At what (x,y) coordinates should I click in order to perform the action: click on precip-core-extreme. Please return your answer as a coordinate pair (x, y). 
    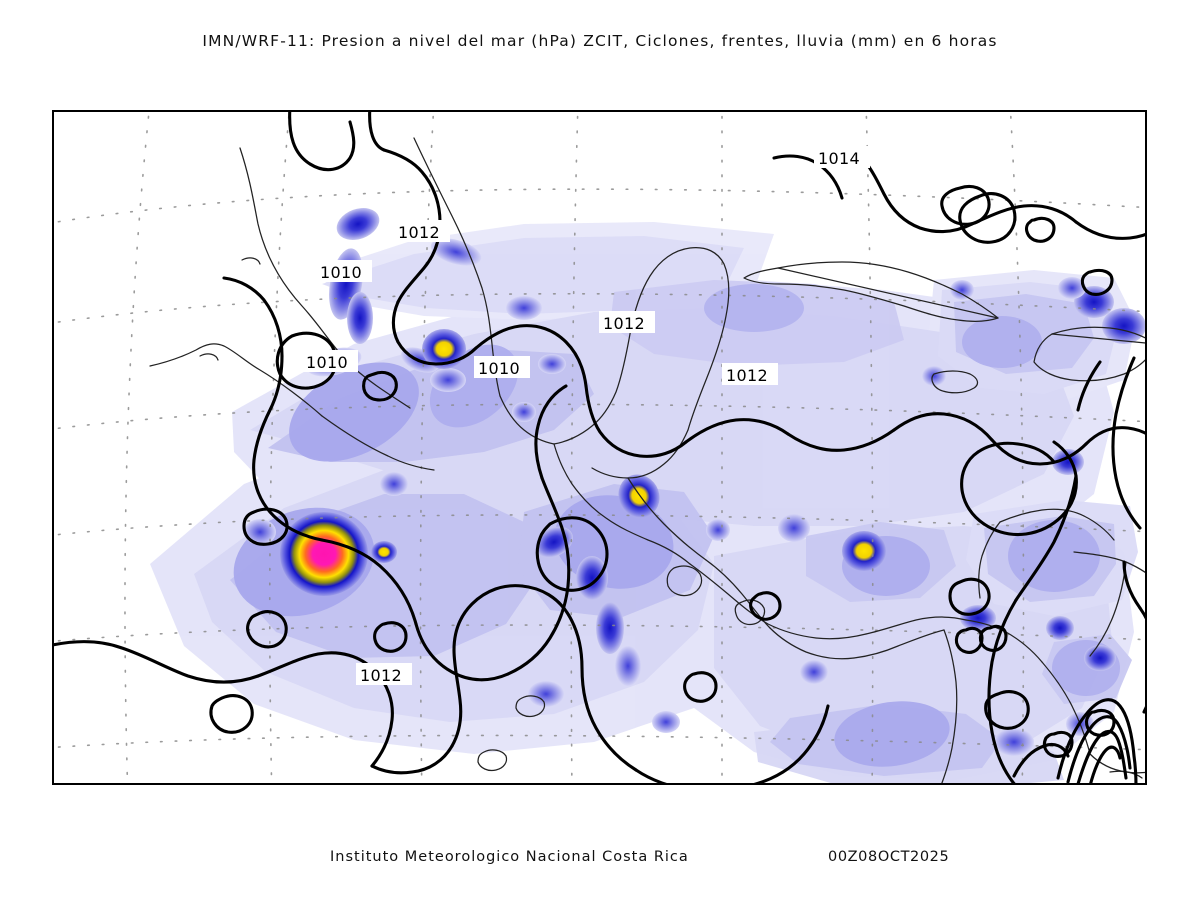
    Looking at the image, I should click on (324, 554).